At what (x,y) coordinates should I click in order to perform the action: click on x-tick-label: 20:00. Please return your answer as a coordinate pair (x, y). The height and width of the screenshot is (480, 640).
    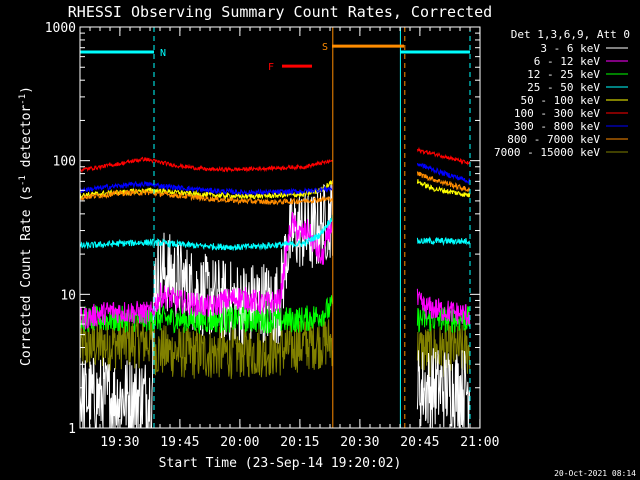
    Looking at the image, I should click on (239, 442).